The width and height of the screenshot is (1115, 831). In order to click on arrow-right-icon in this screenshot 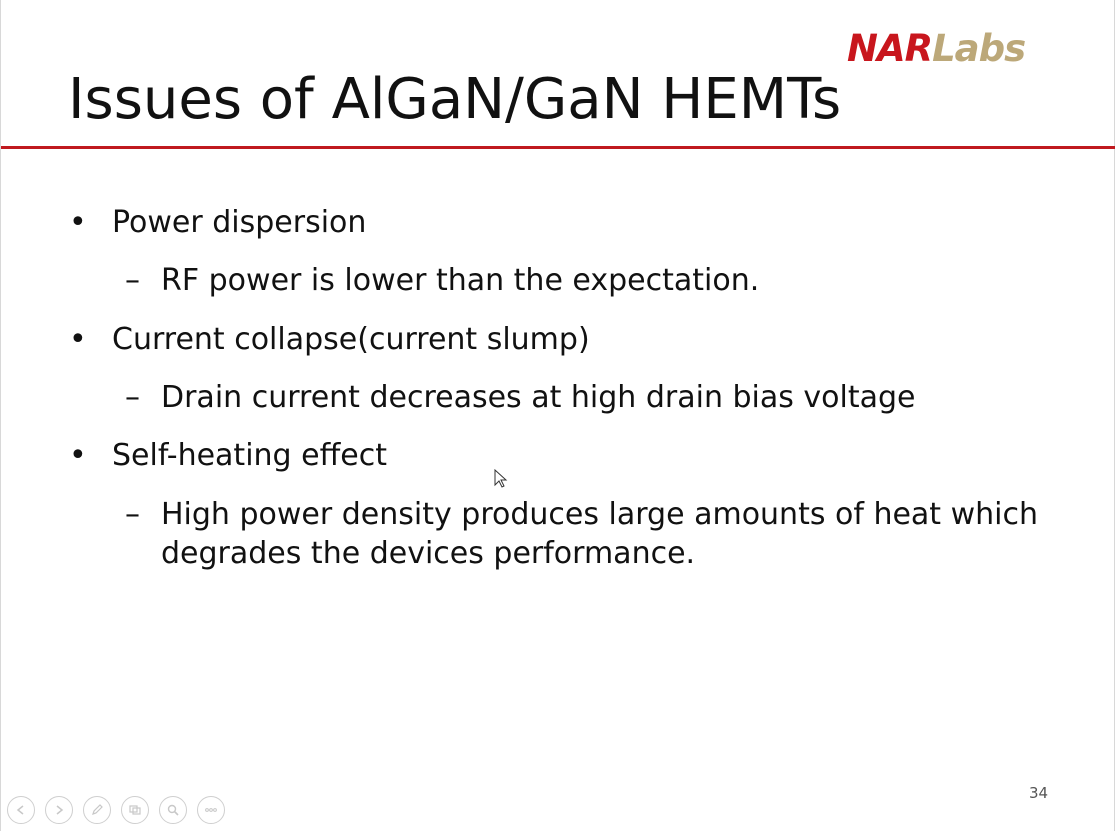, I will do `click(60, 810)`.